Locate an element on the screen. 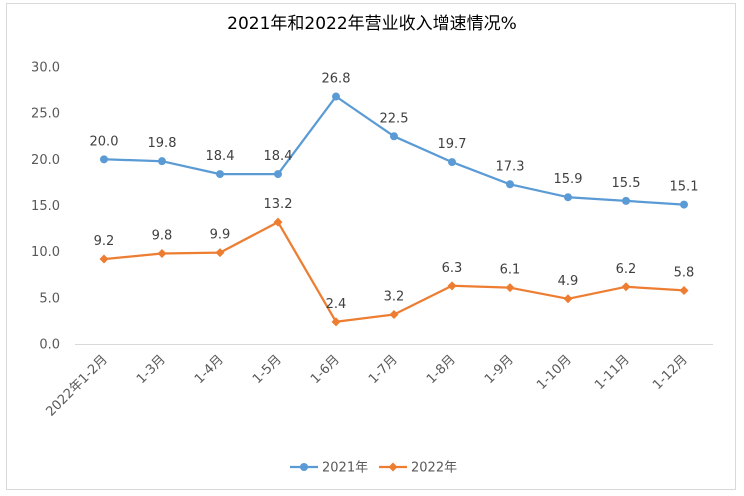 This screenshot has width=744, height=496. y-tick-label: 5.0 is located at coordinates (49, 298).